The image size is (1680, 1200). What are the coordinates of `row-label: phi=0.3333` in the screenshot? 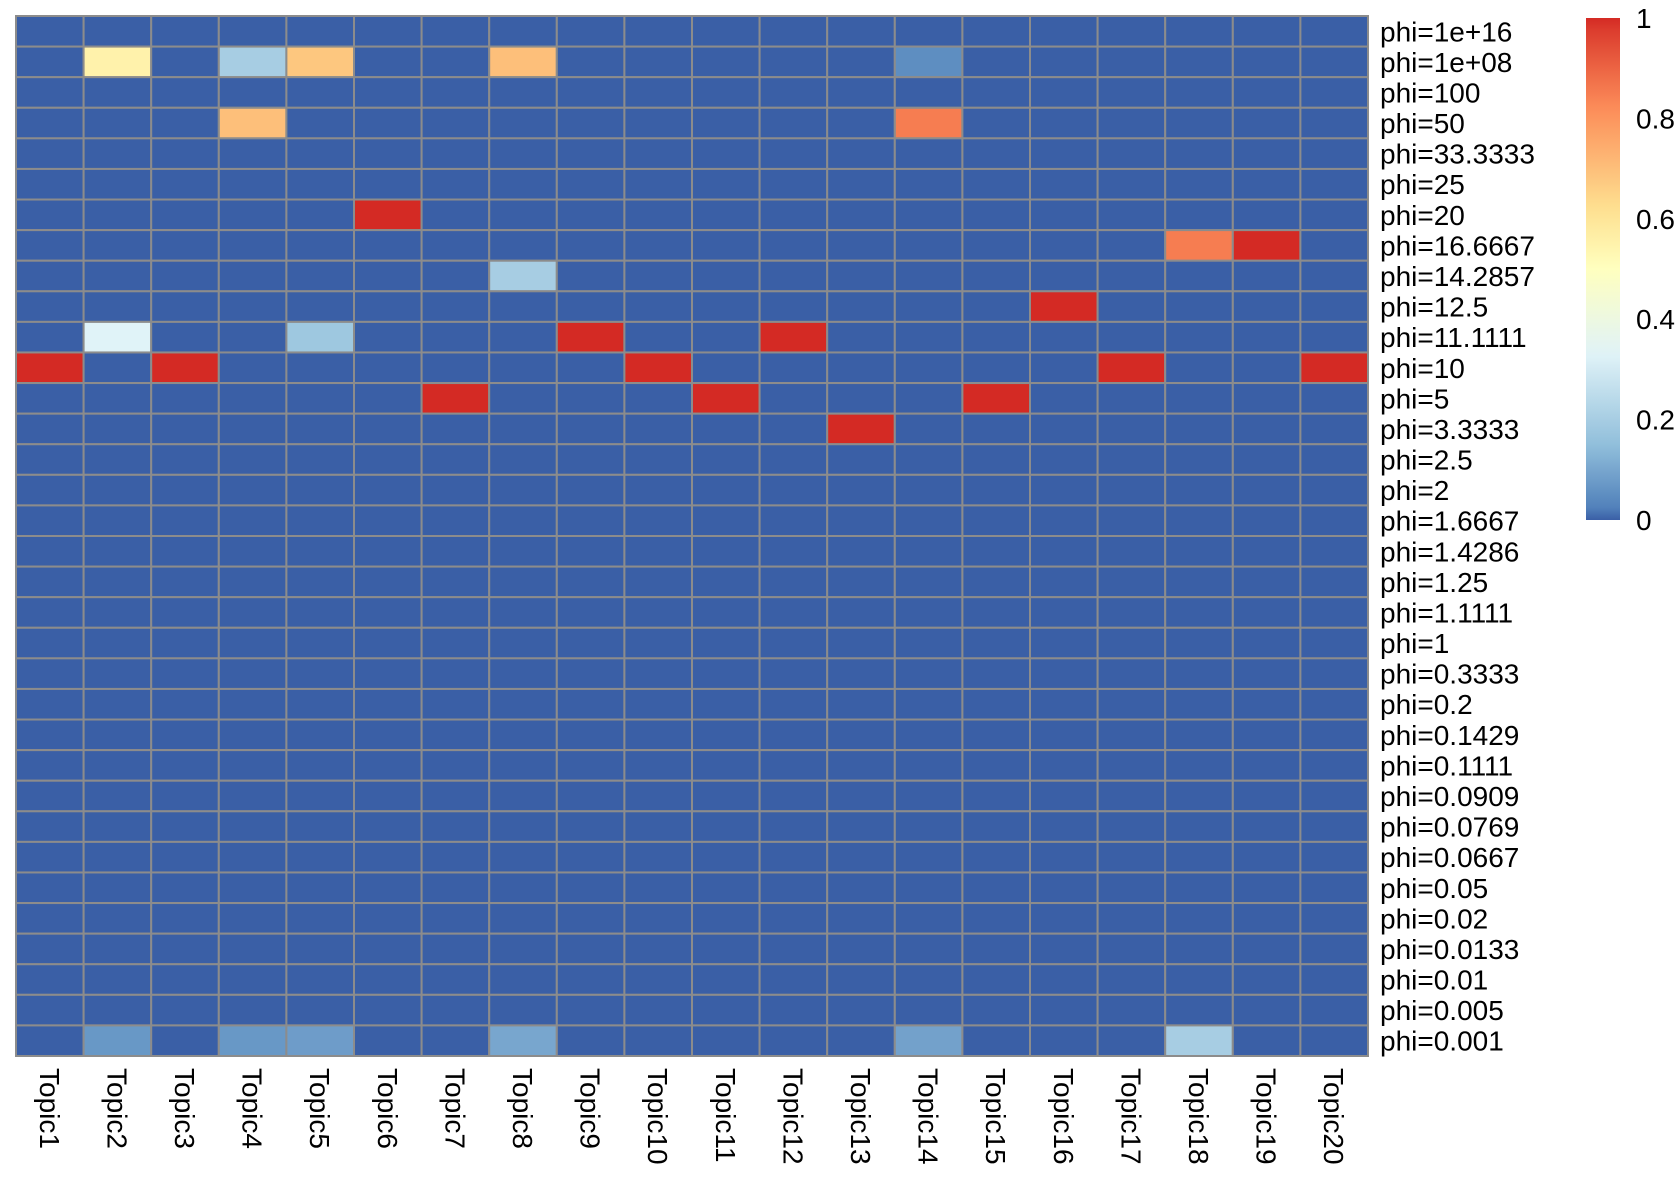 It's located at (1449, 674).